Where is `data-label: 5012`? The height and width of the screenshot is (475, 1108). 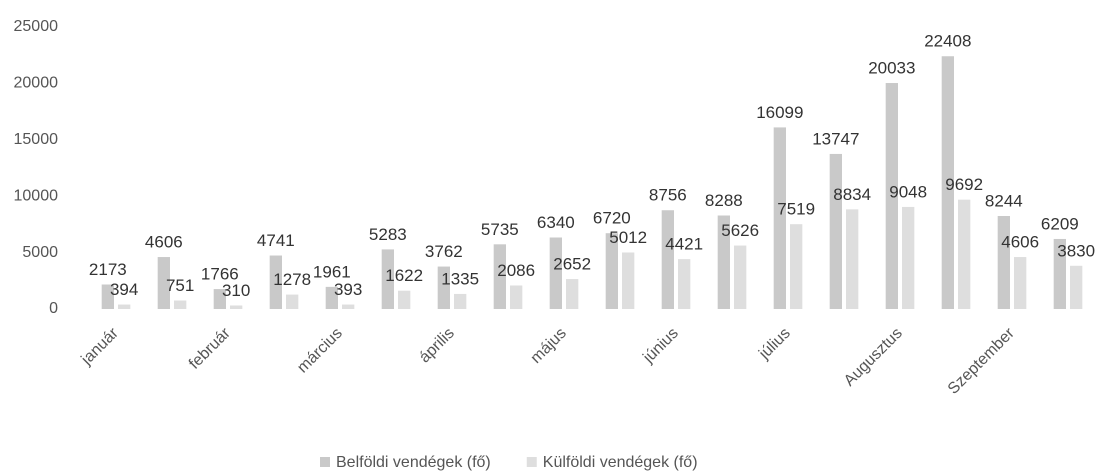 data-label: 5012 is located at coordinates (628, 237).